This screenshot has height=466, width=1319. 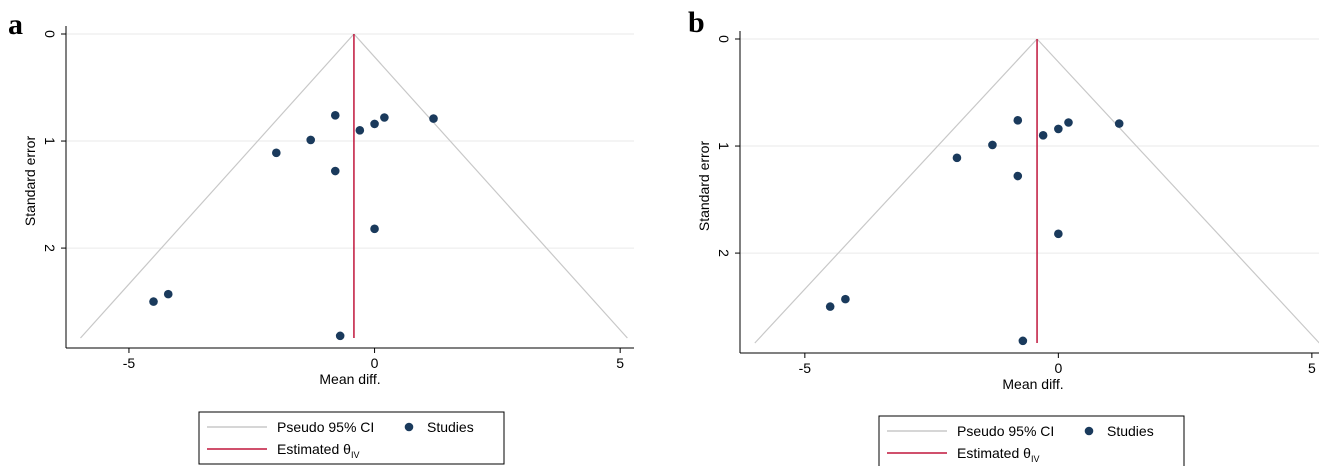 I want to click on panel-label: b, so click(x=696, y=22).